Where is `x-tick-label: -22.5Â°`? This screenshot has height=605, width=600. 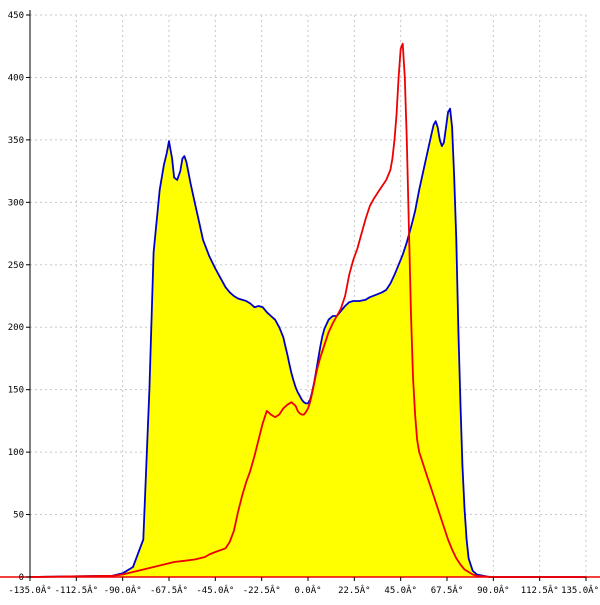 x-tick-label: -22.5Â° is located at coordinates (262, 590).